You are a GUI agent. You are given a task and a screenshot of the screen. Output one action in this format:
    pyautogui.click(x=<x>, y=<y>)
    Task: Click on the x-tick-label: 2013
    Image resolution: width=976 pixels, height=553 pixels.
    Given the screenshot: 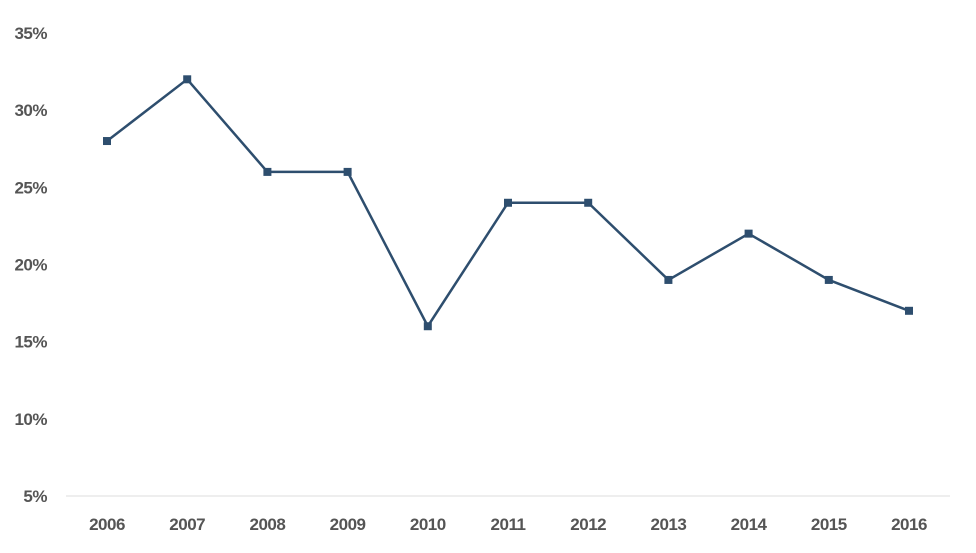 What is the action you would take?
    pyautogui.click(x=668, y=524)
    